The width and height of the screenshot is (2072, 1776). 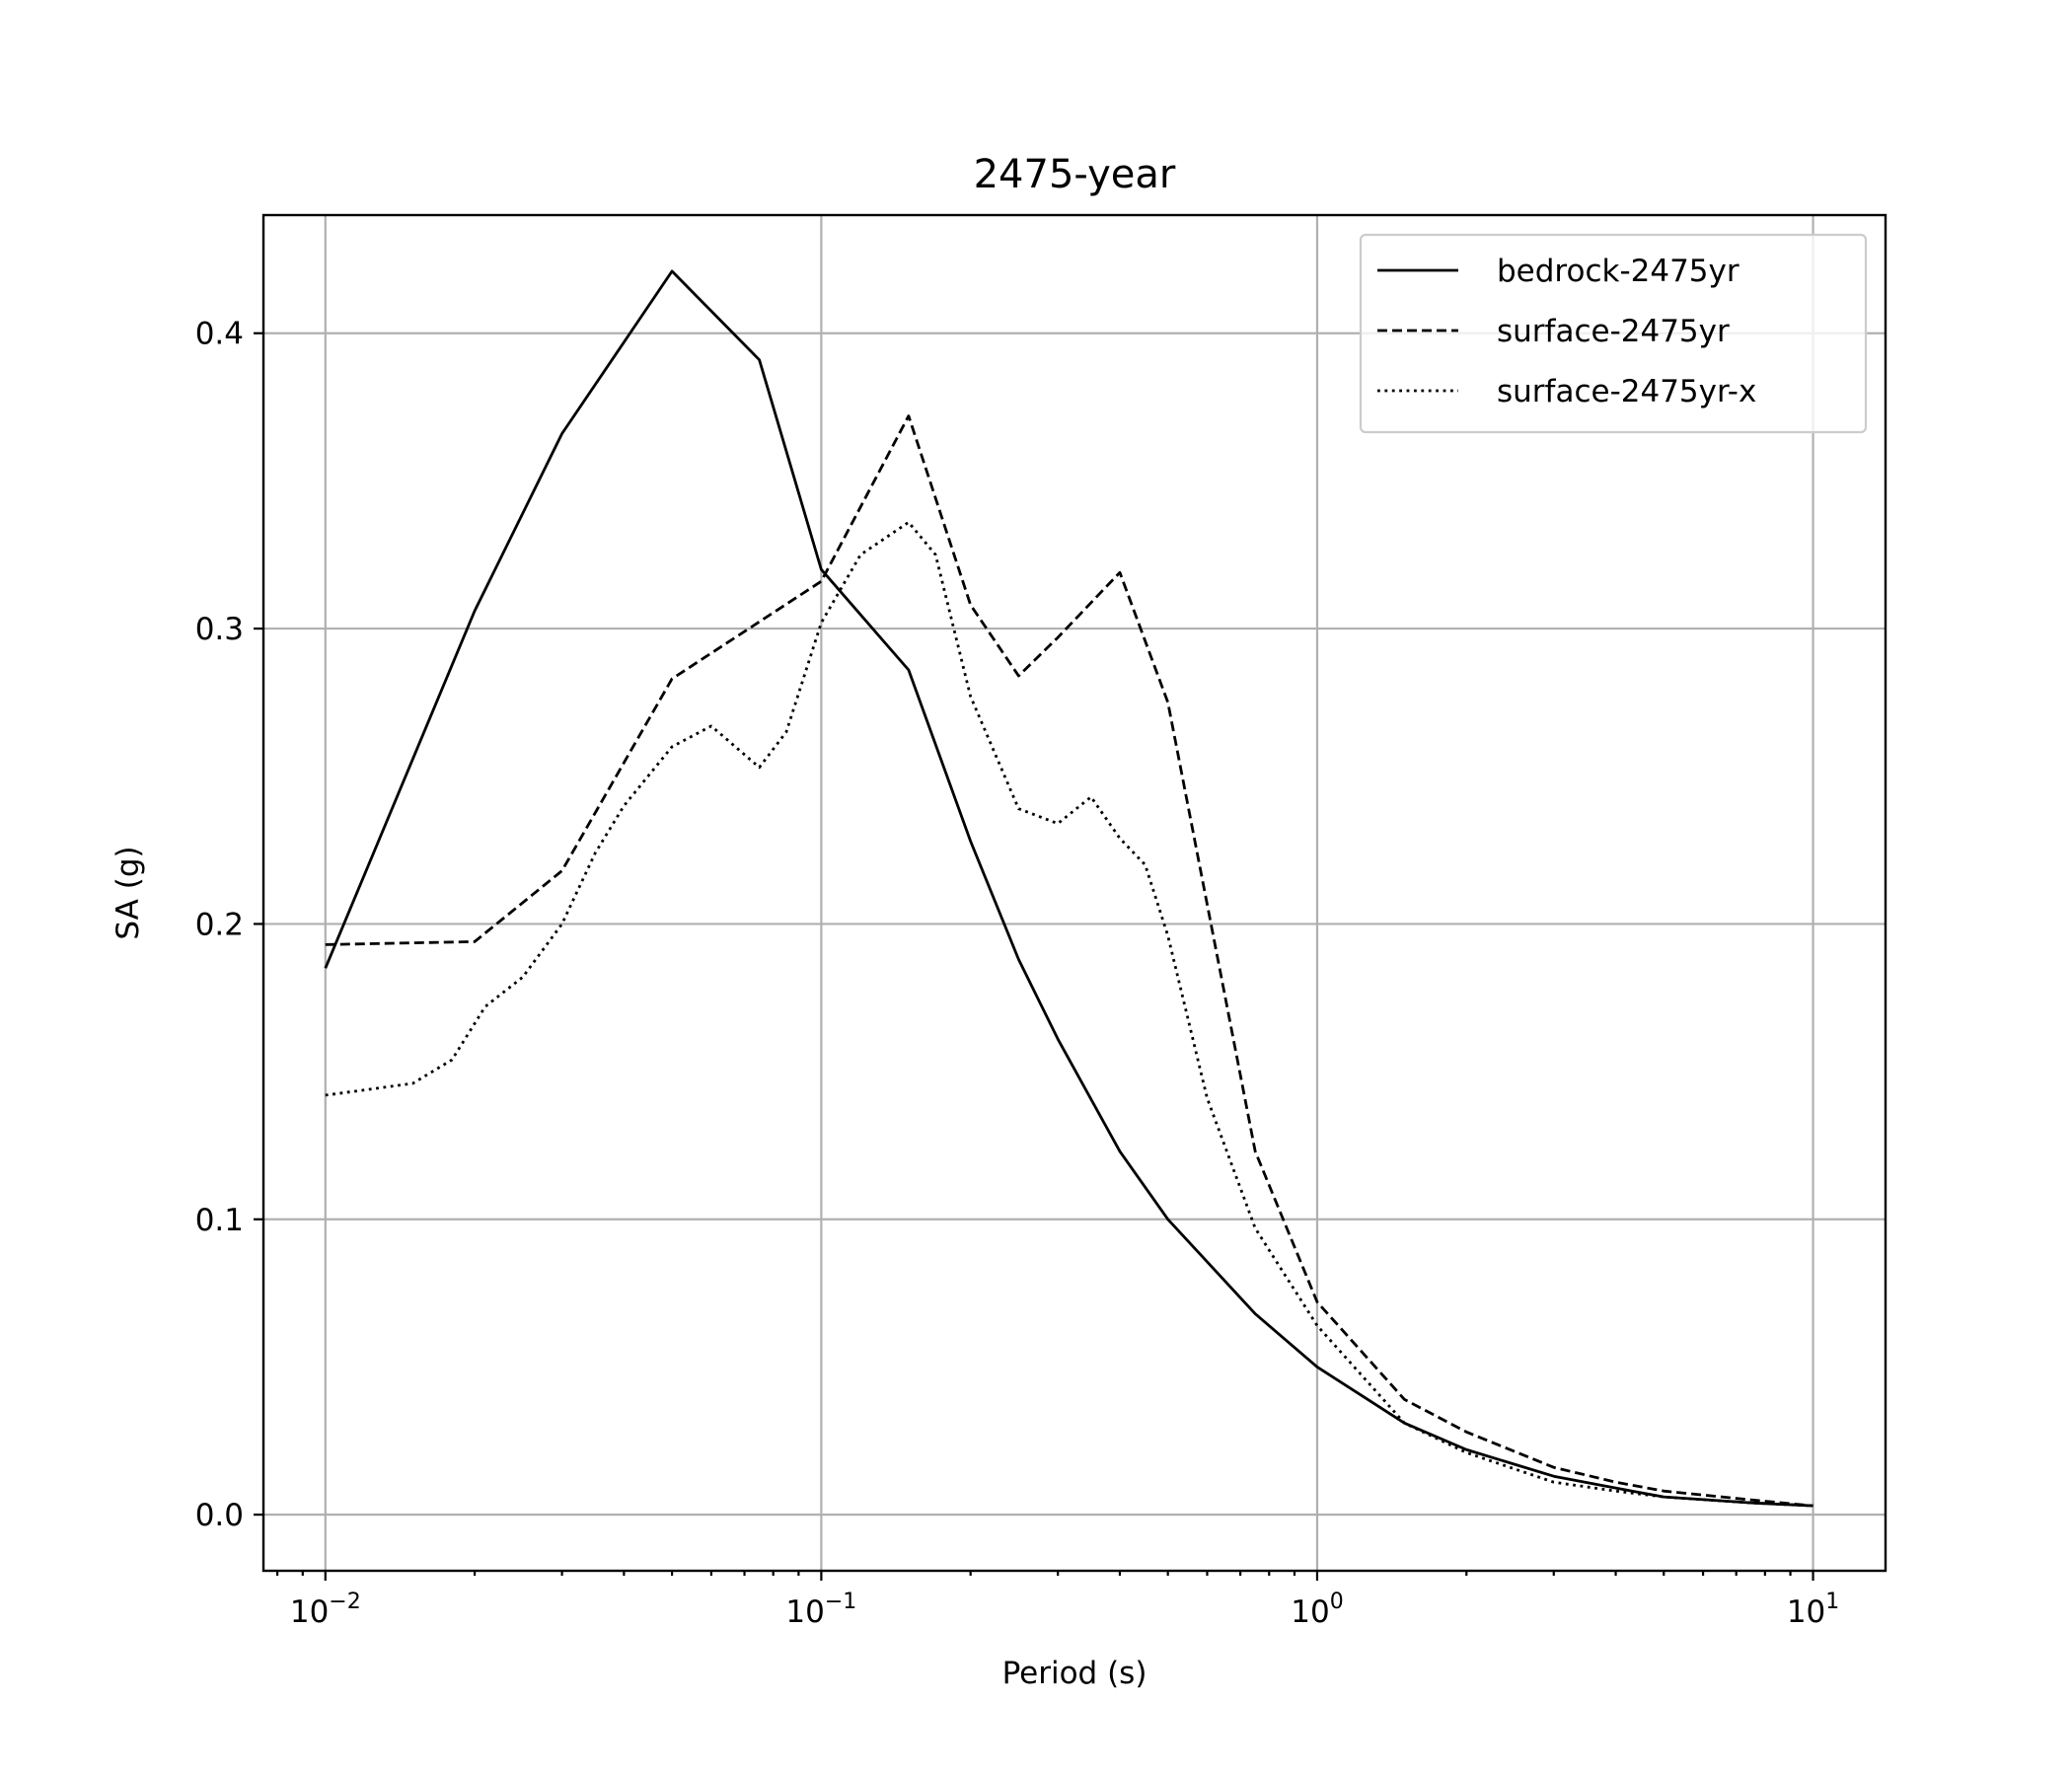 What do you see at coordinates (128, 892) in the screenshot?
I see `y-axis-label: SA (g)` at bounding box center [128, 892].